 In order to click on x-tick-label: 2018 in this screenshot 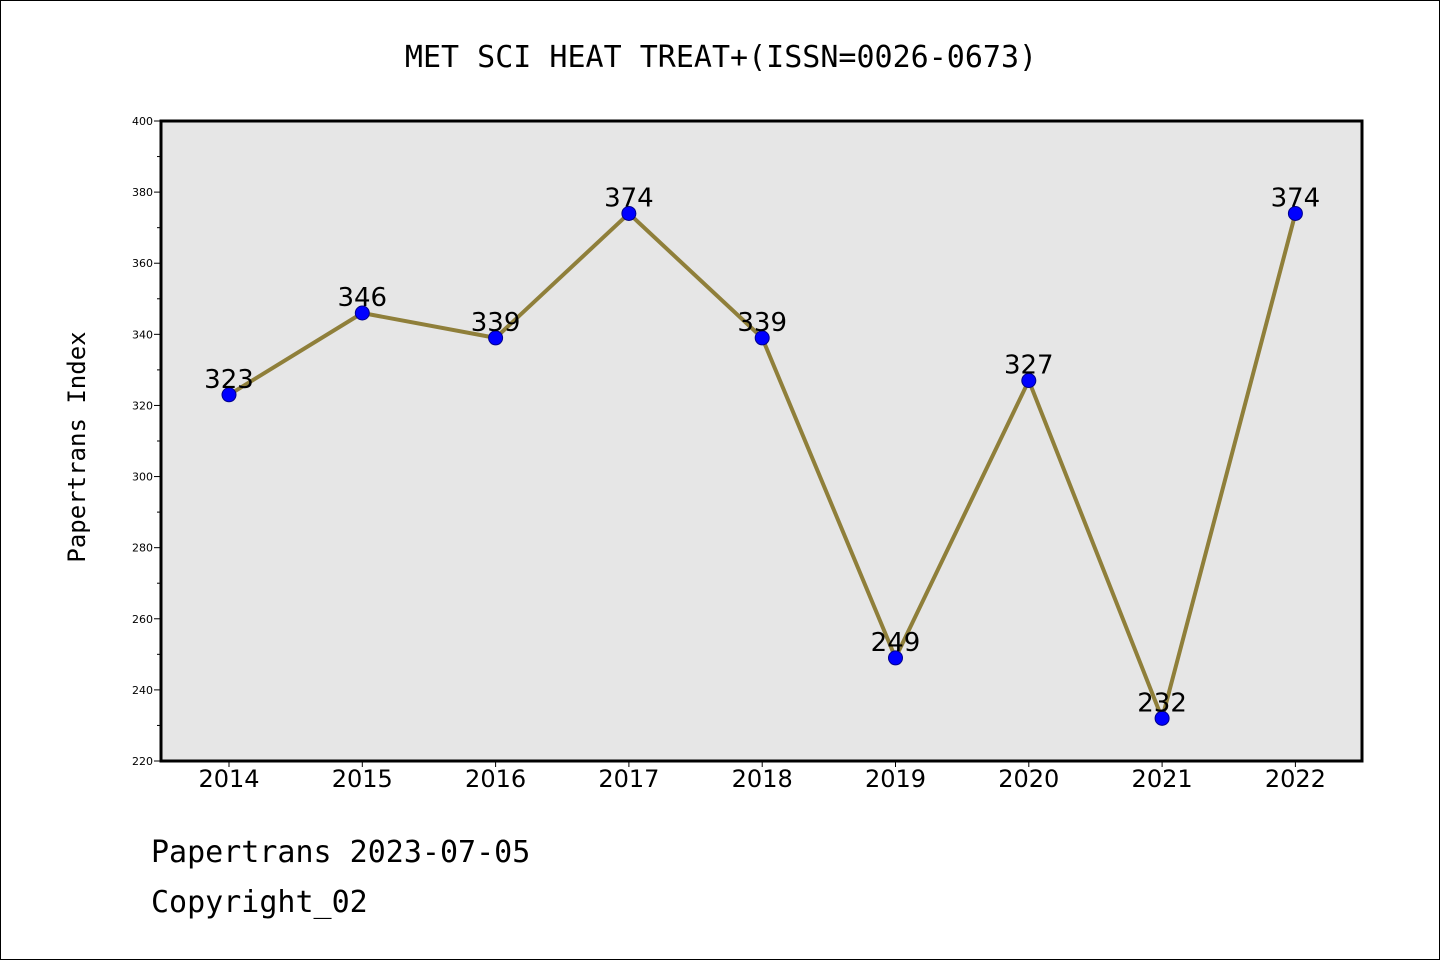, I will do `click(762, 779)`.